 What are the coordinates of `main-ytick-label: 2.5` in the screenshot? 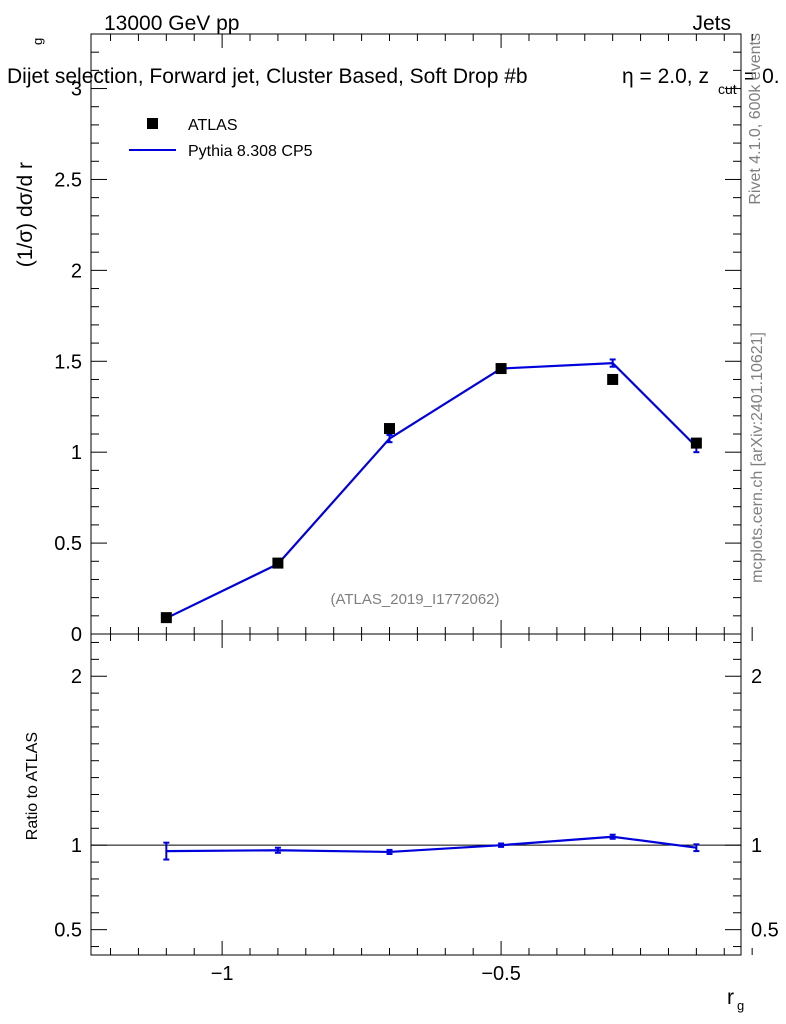 It's located at (68, 180).